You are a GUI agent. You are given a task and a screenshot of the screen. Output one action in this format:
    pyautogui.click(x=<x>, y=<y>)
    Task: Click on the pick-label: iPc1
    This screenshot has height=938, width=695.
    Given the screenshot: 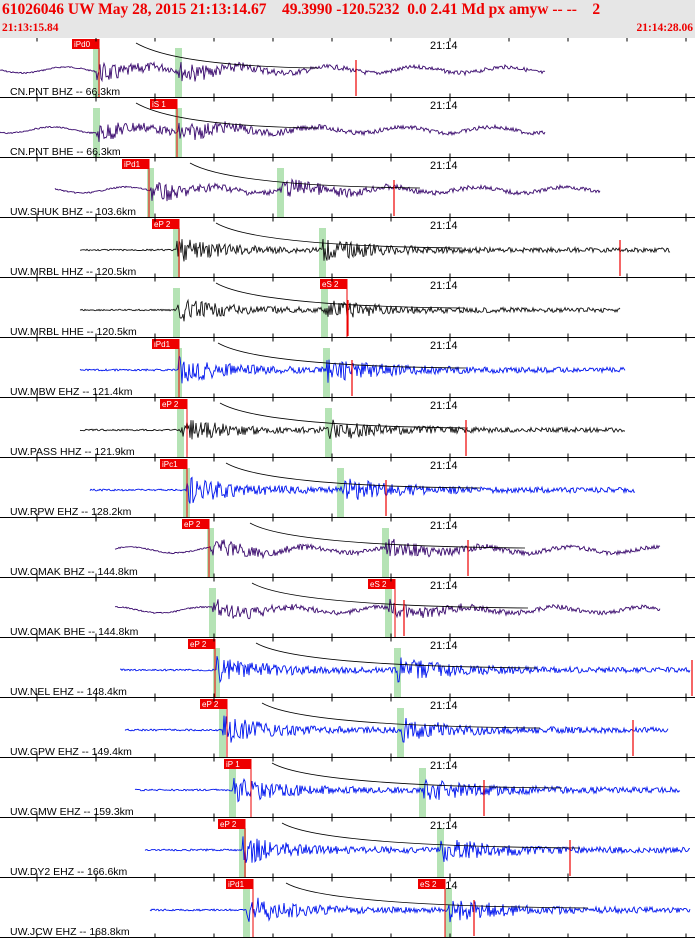 What is the action you would take?
    pyautogui.click(x=170, y=464)
    